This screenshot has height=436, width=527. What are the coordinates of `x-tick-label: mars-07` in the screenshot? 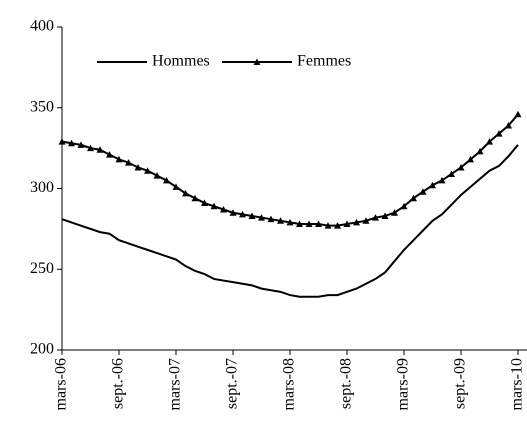 It's located at (175, 384).